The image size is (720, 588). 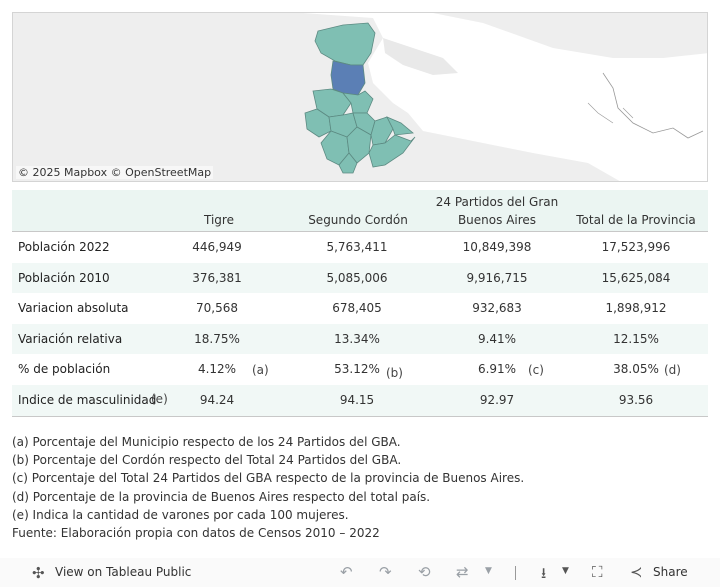 What do you see at coordinates (348, 78) in the screenshot?
I see `district-tigre-highlight` at bounding box center [348, 78].